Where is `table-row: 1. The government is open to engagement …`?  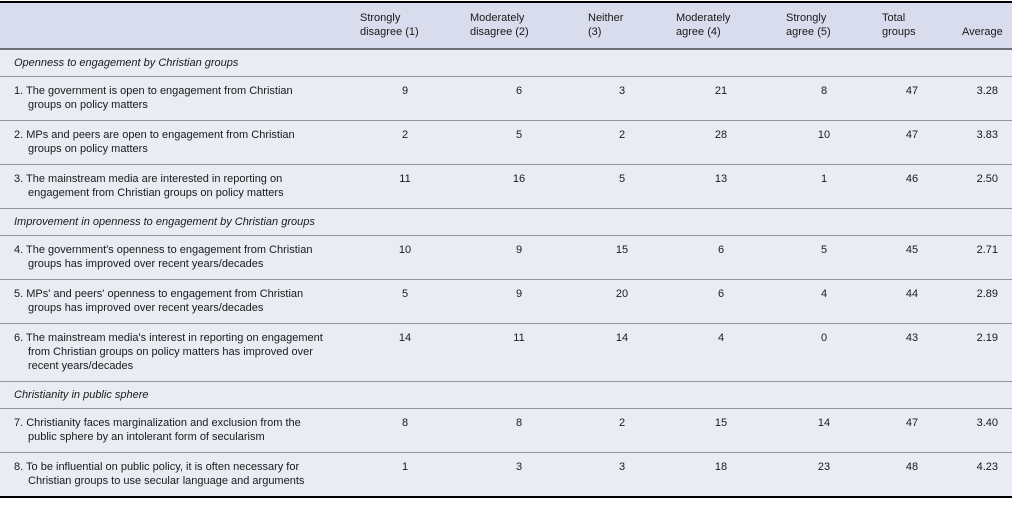 table-row: 1. The government is open to engagement … is located at coordinates (506, 99).